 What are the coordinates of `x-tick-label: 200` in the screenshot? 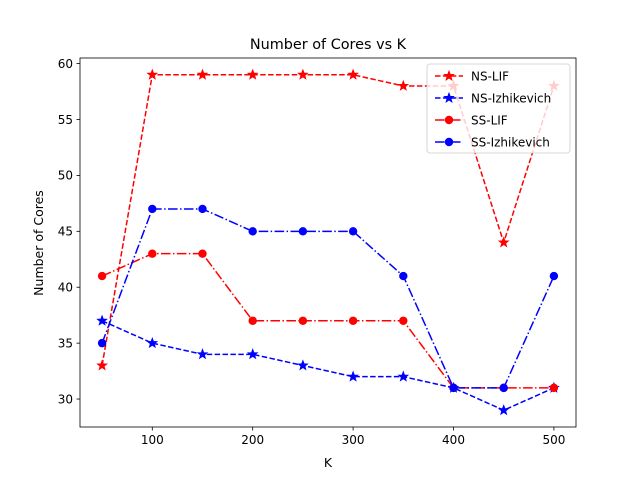 It's located at (252, 440).